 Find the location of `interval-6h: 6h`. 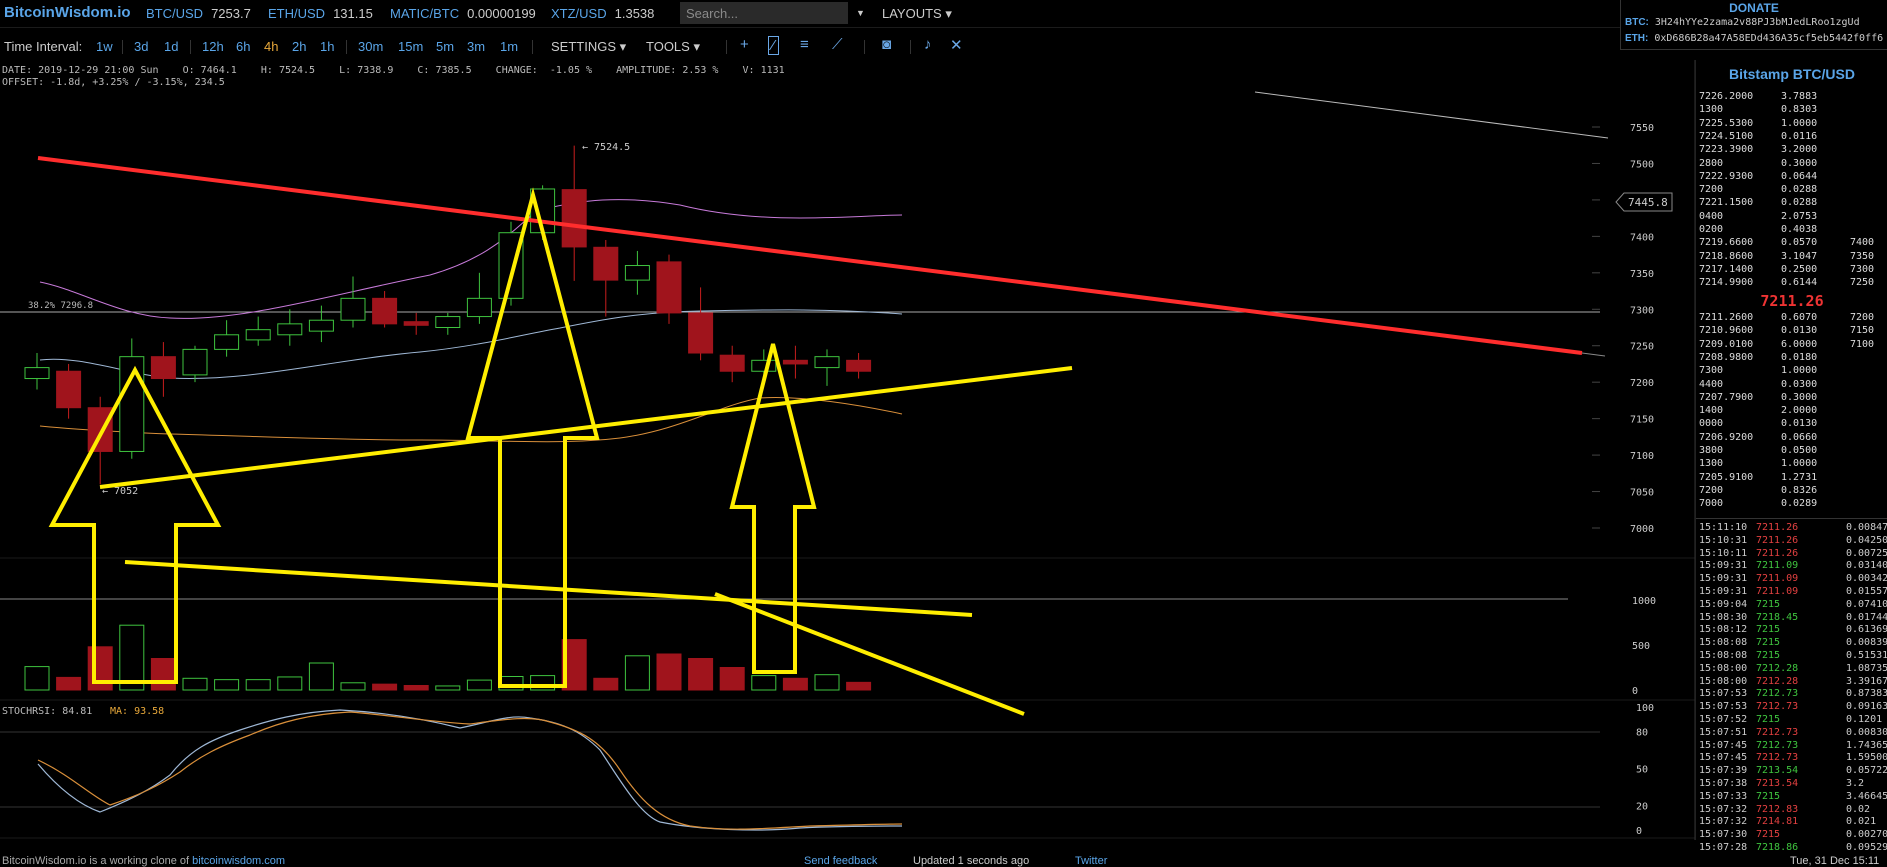

interval-6h: 6h is located at coordinates (243, 46).